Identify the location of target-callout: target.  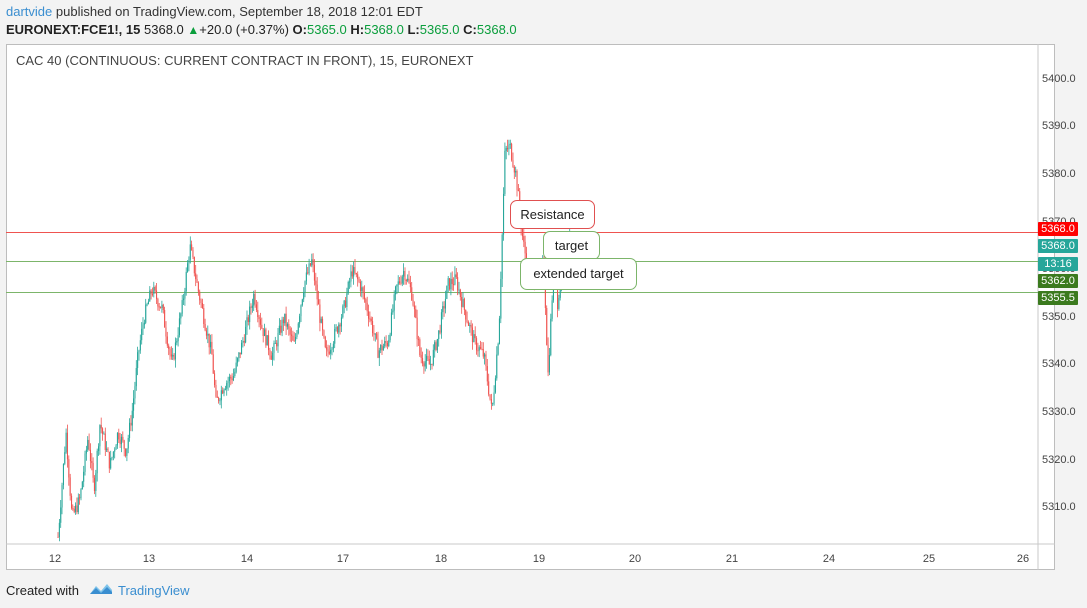
(571, 245).